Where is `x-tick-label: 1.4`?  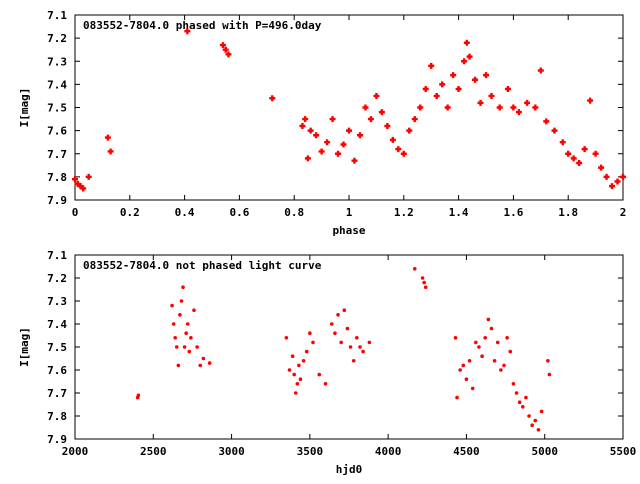
x-tick-label: 1.4 is located at coordinates (459, 212).